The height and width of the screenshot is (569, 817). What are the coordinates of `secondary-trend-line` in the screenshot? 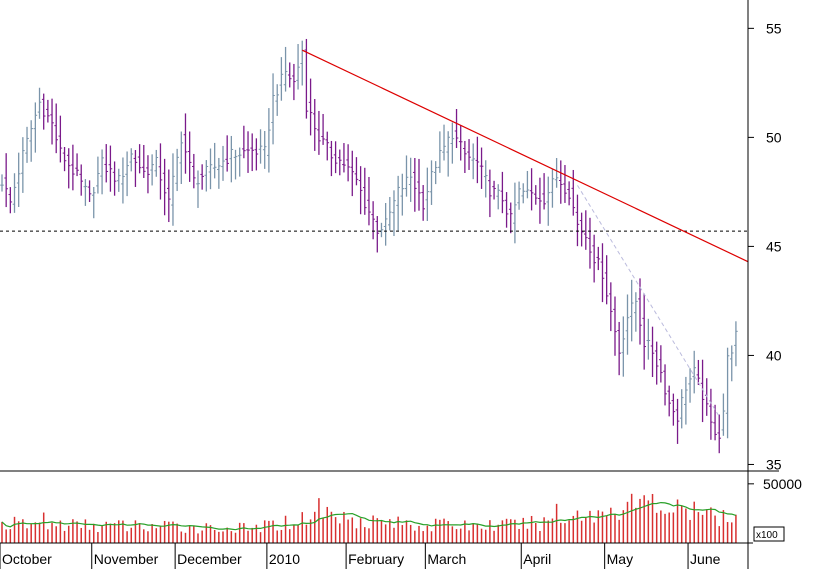 It's located at (648, 301).